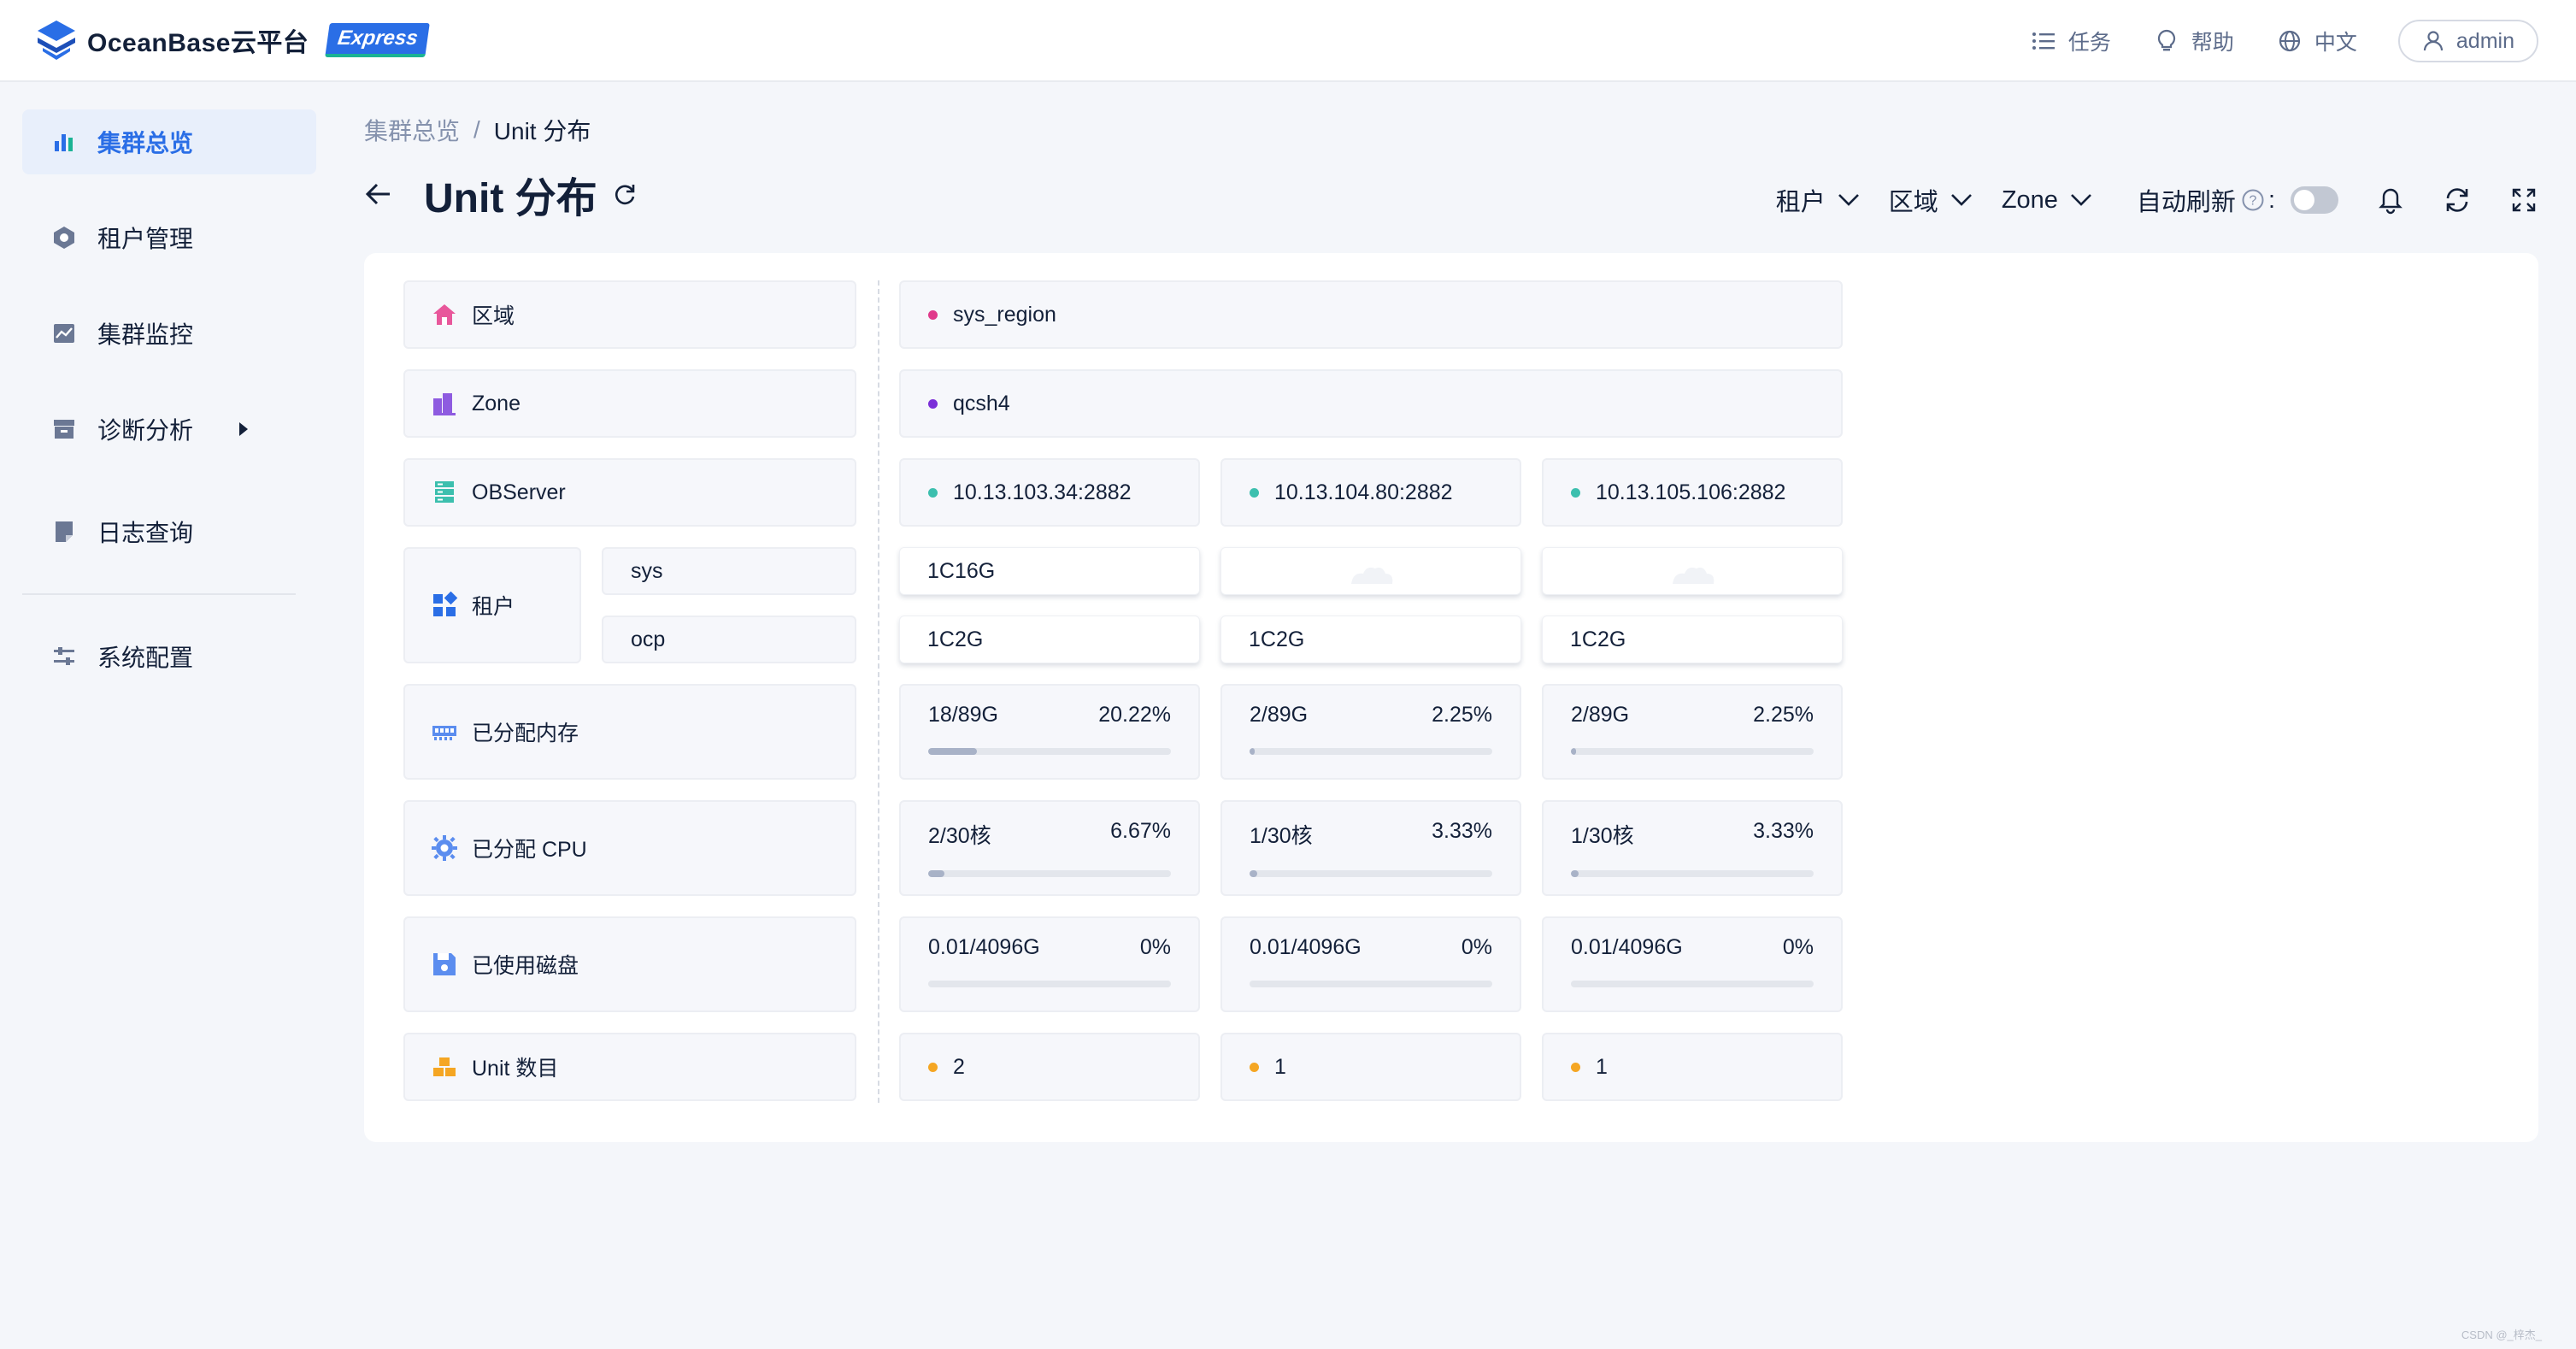 The image size is (2576, 1349). What do you see at coordinates (162, 716) in the screenshot?
I see `sidebar: 集群总览 租户管理 集群监控 诊断分析 日志查询` at bounding box center [162, 716].